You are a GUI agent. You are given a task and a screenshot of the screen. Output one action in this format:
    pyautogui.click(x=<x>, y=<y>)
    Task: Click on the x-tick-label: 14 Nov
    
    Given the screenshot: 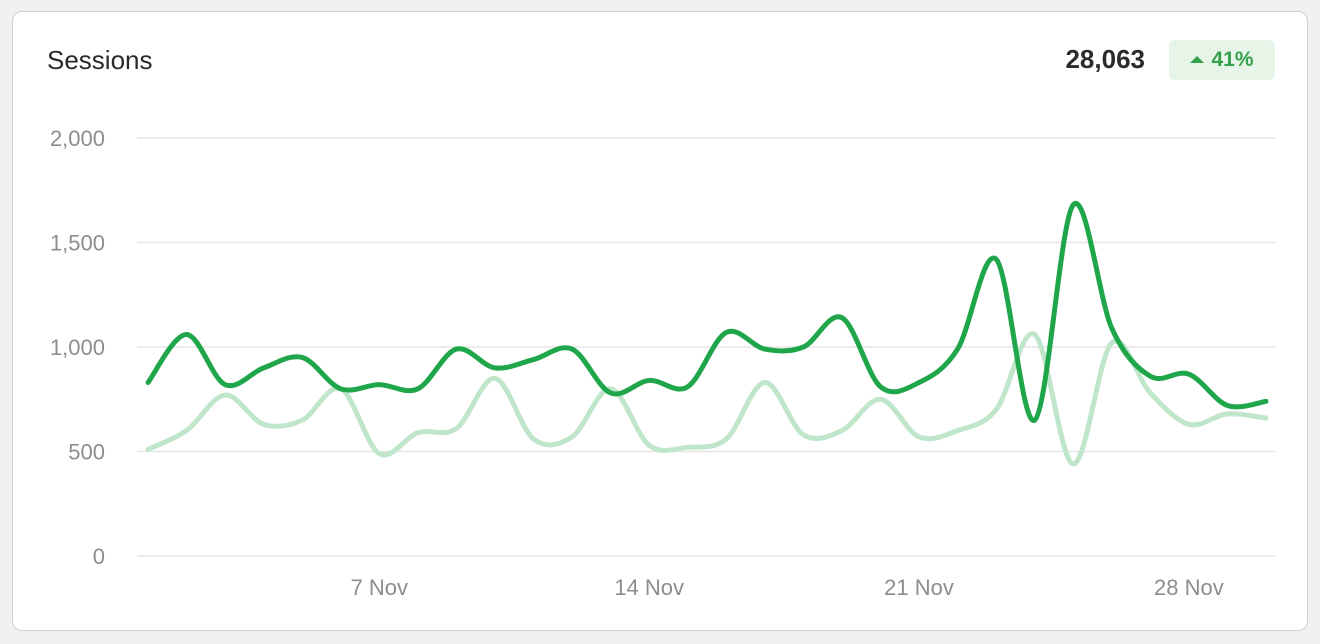 What is the action you would take?
    pyautogui.click(x=649, y=587)
    